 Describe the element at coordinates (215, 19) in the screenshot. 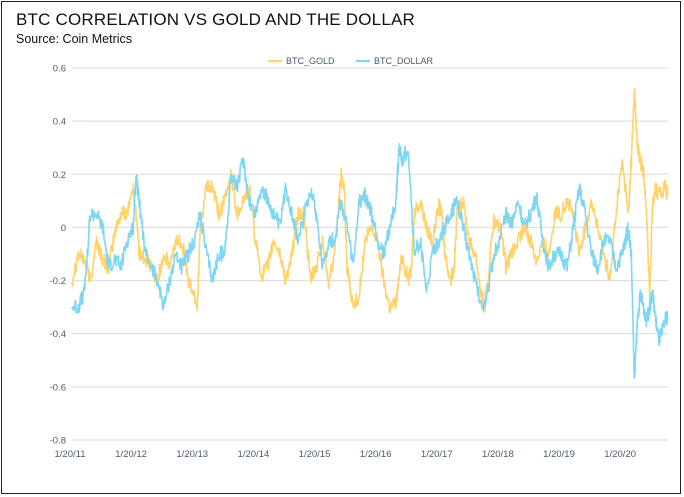

I see `chart-title: BTC CORRELATION VS GOLD AND THE DOLLAR` at that location.